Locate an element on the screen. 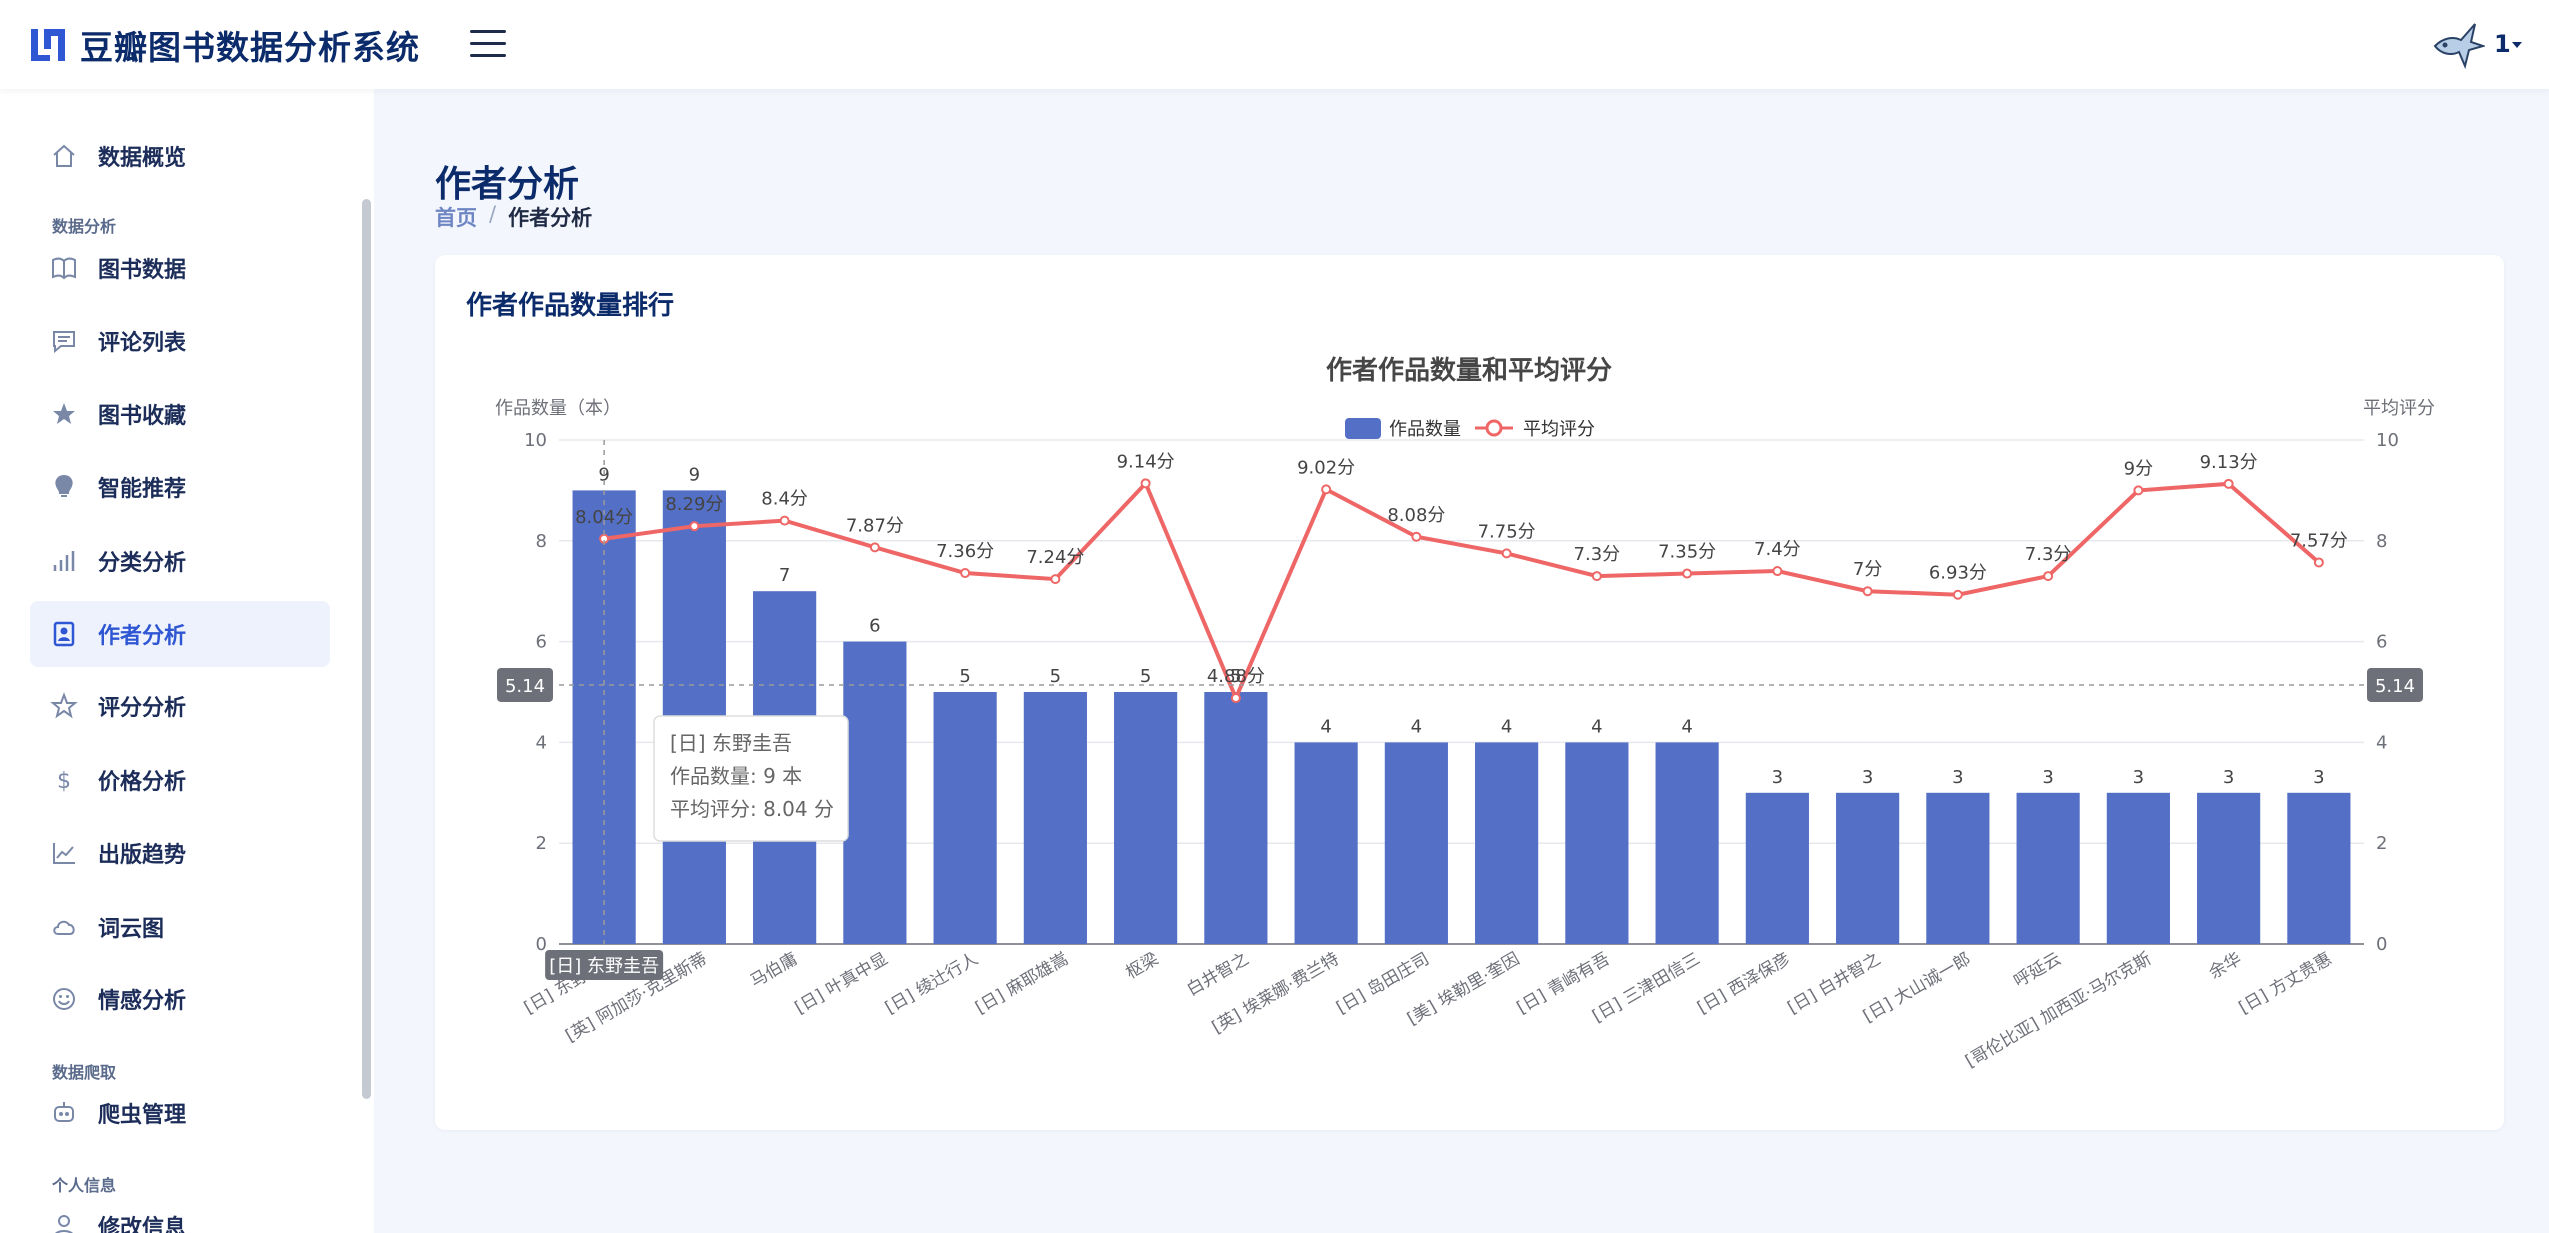  y-tick-label: 10 is located at coordinates (535, 440).